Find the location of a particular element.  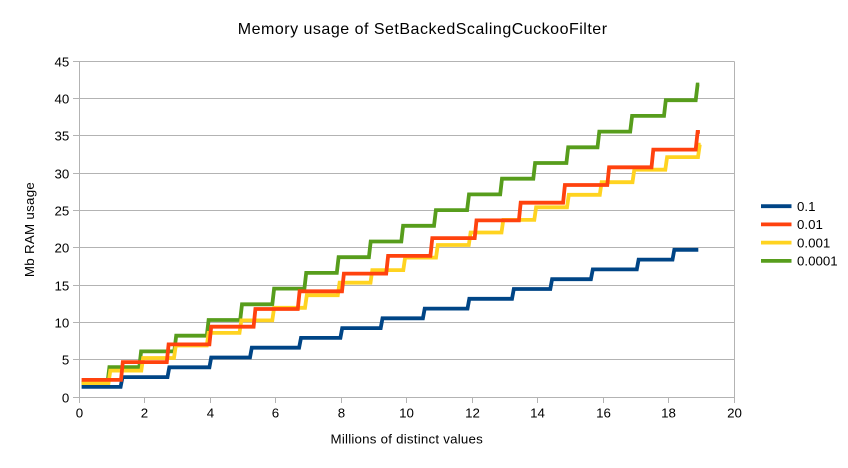

svg-text: 4 is located at coordinates (210, 413).